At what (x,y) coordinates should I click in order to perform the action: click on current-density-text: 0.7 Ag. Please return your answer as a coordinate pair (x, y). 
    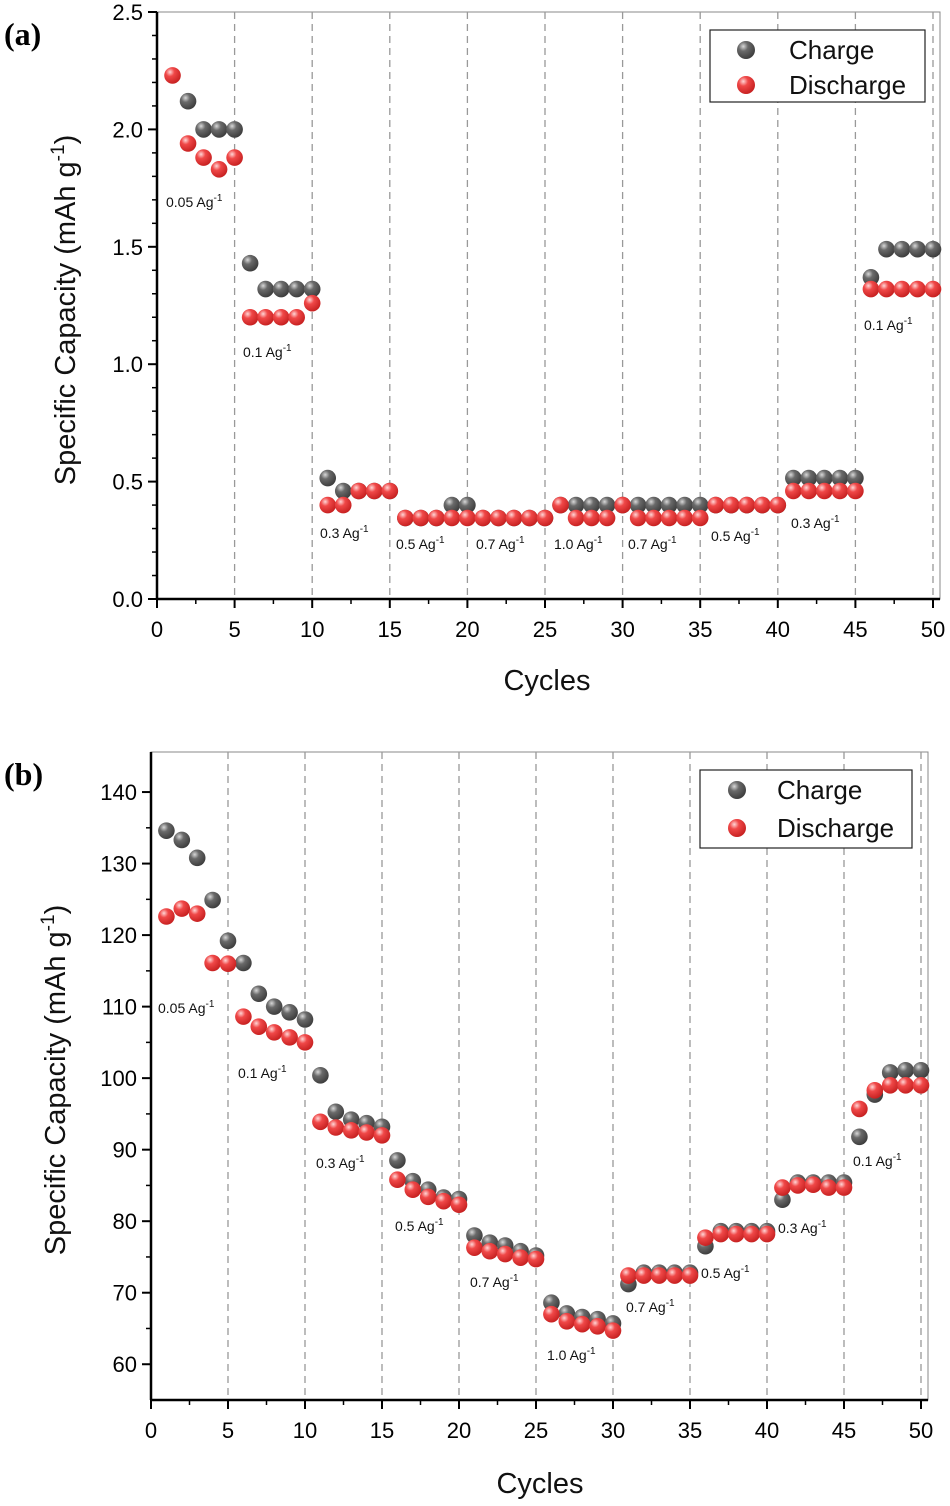
    Looking at the image, I should click on (648, 544).